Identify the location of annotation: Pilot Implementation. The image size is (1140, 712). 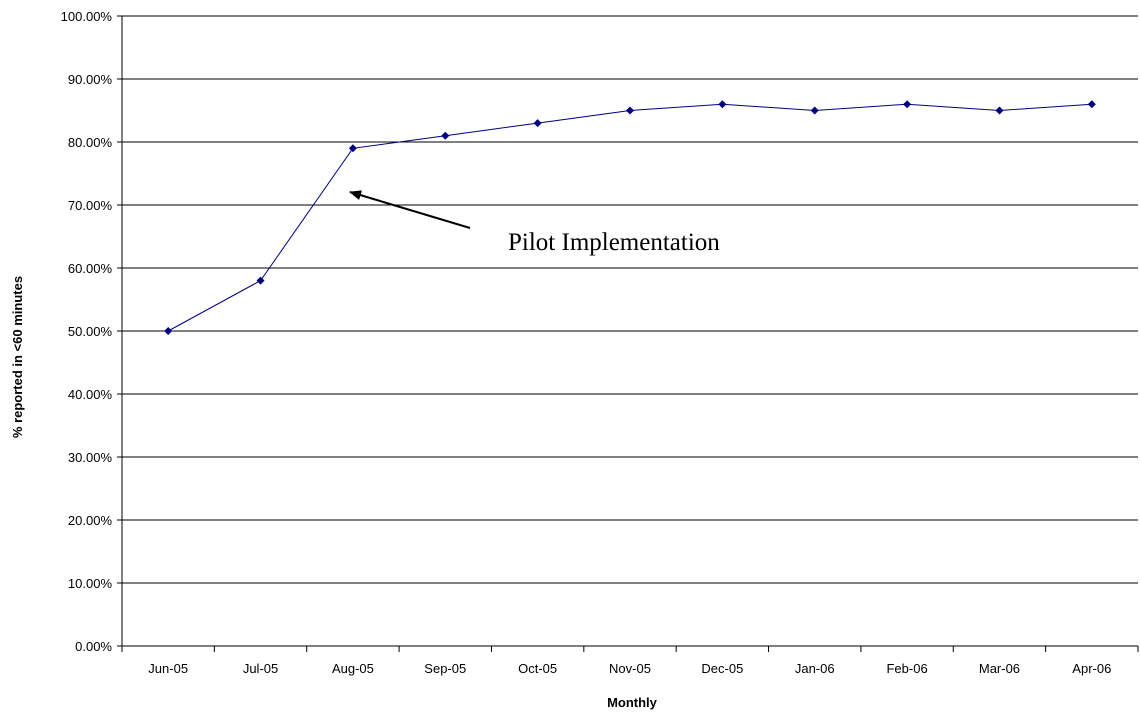
(534, 223).